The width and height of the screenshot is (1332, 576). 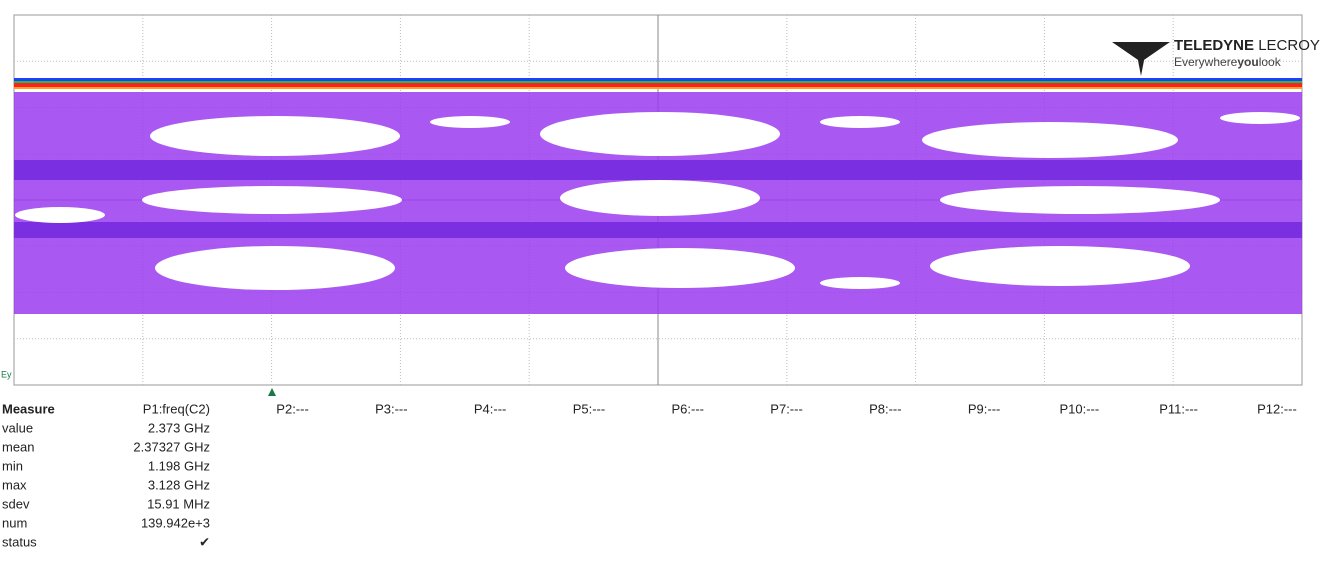 I want to click on logo-brand-light: LECROY, so click(x=1289, y=45).